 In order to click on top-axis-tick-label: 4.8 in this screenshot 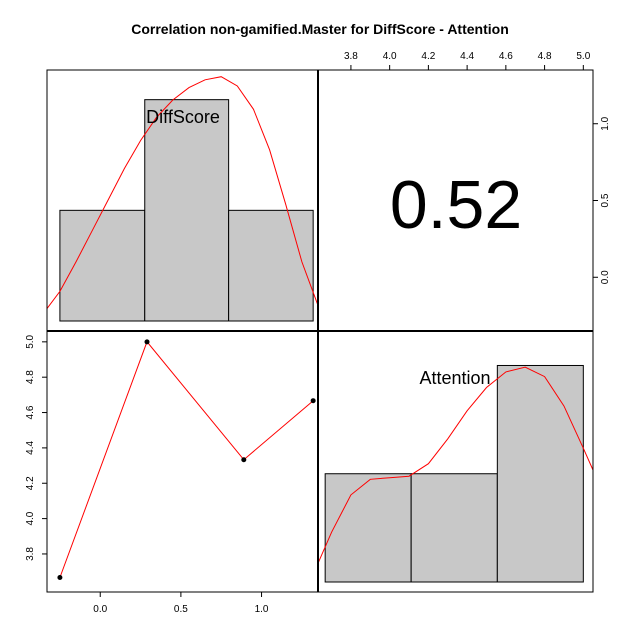, I will do `click(545, 56)`.